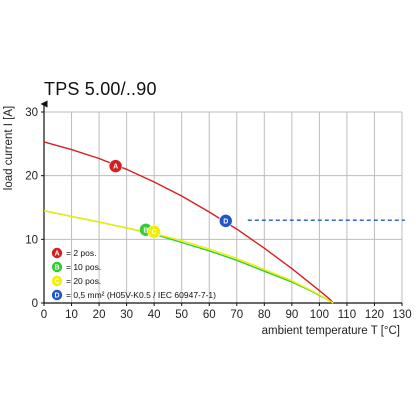 The height and width of the screenshot is (416, 416). I want to click on legend-marker-d-circle, so click(57, 295).